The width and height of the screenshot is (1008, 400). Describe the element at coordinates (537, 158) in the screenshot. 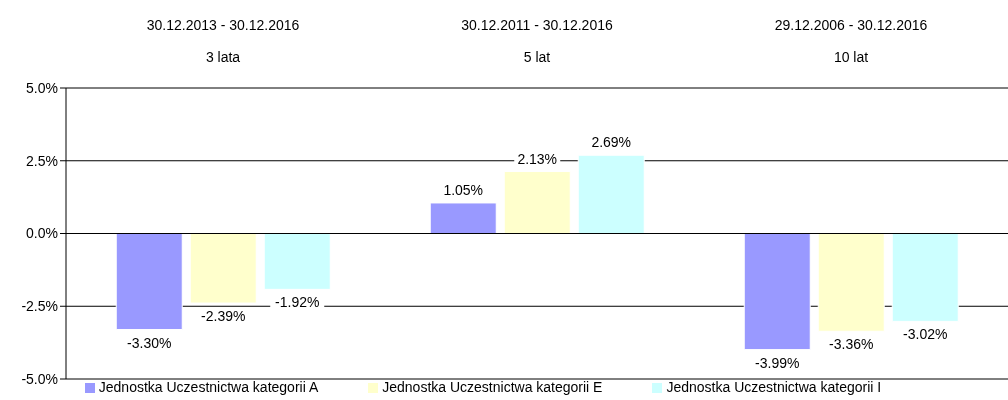

I see `data-label: 2.13%` at that location.